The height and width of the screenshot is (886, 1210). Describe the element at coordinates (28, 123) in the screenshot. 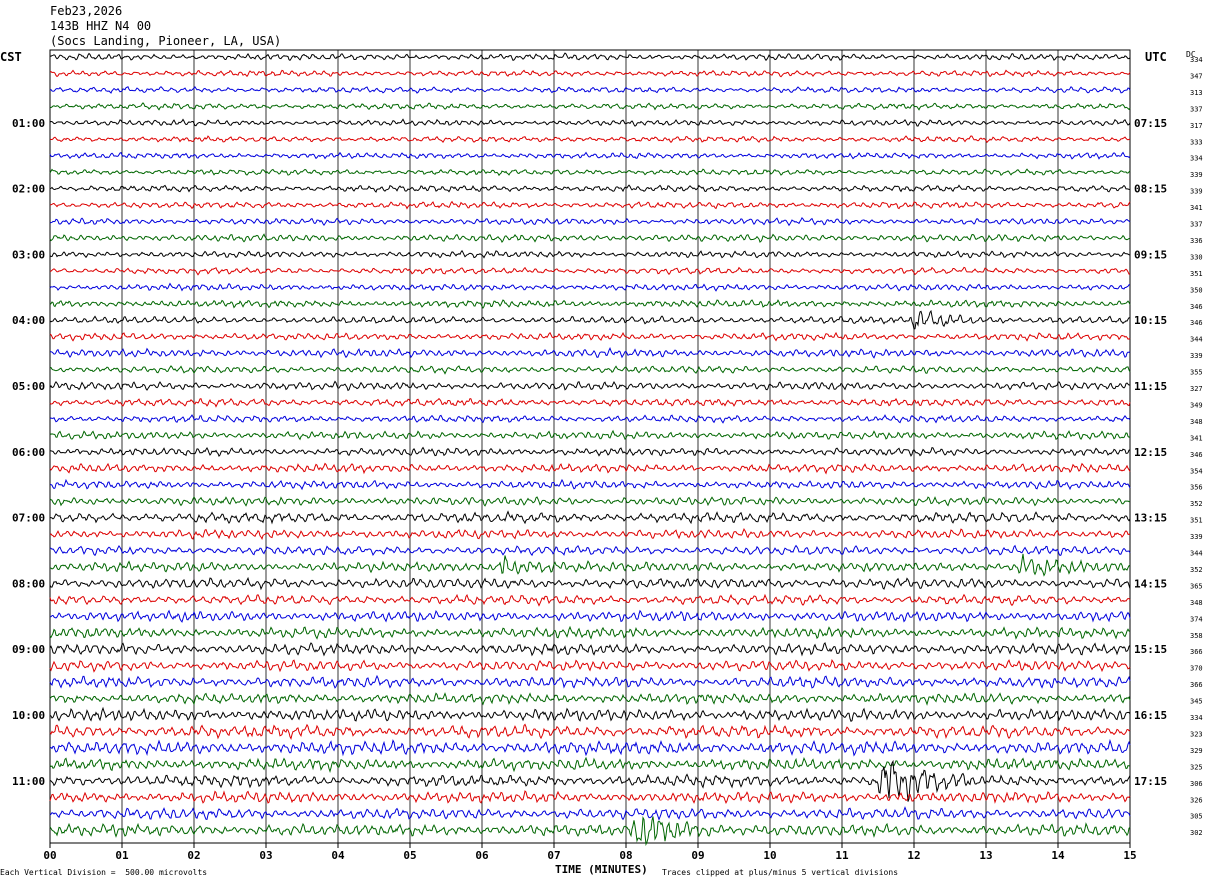

I see `cst-hour-label: 01:00` at that location.